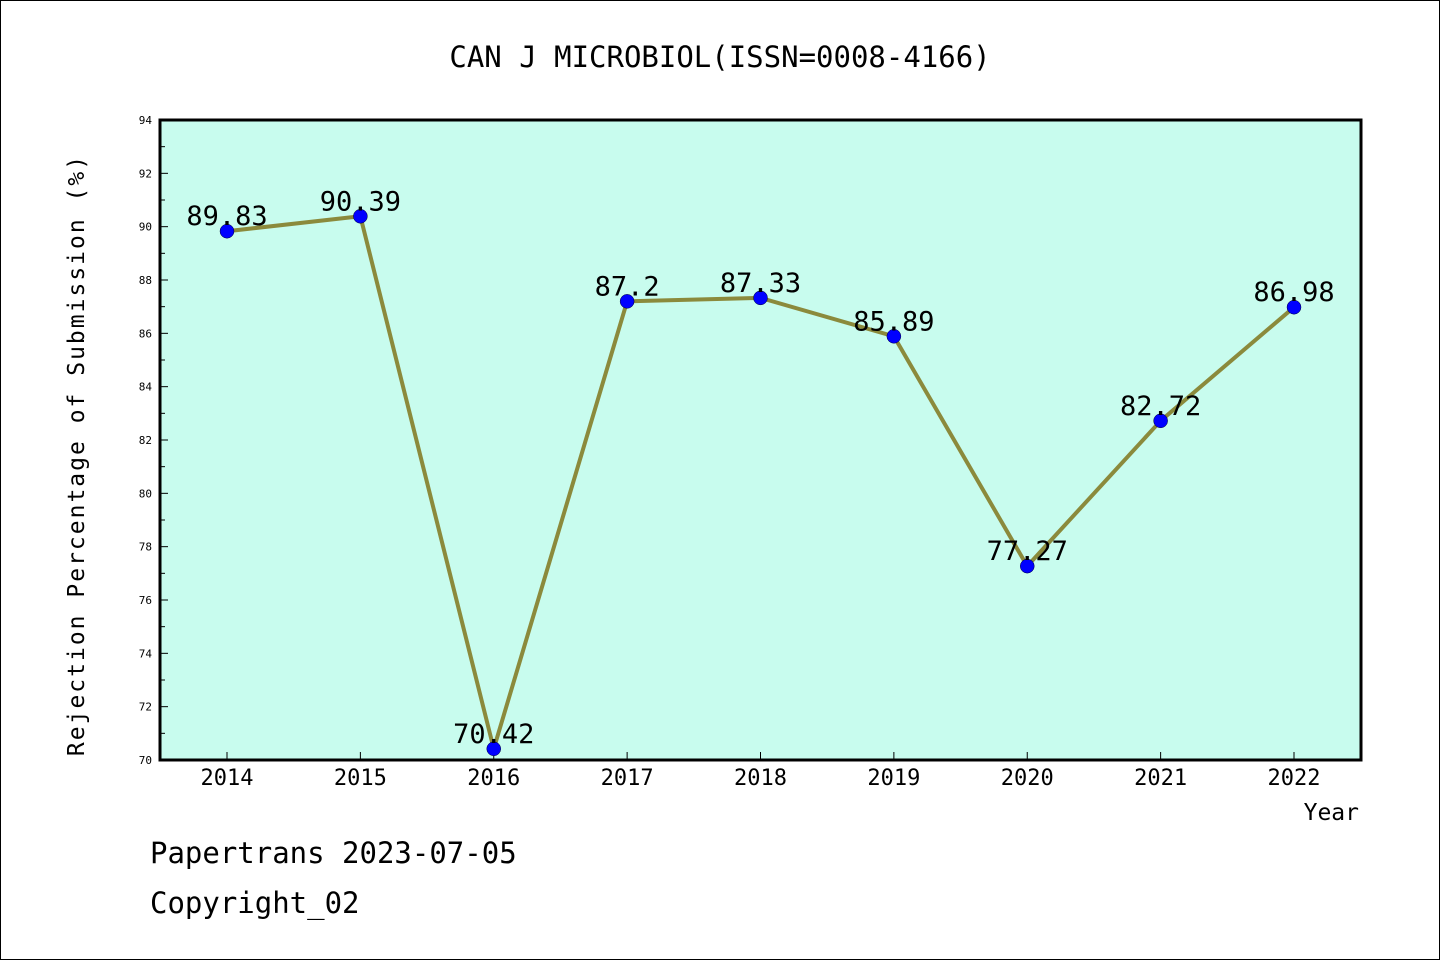  Describe the element at coordinates (360, 201) in the screenshot. I see `data-label: 90.39` at that location.